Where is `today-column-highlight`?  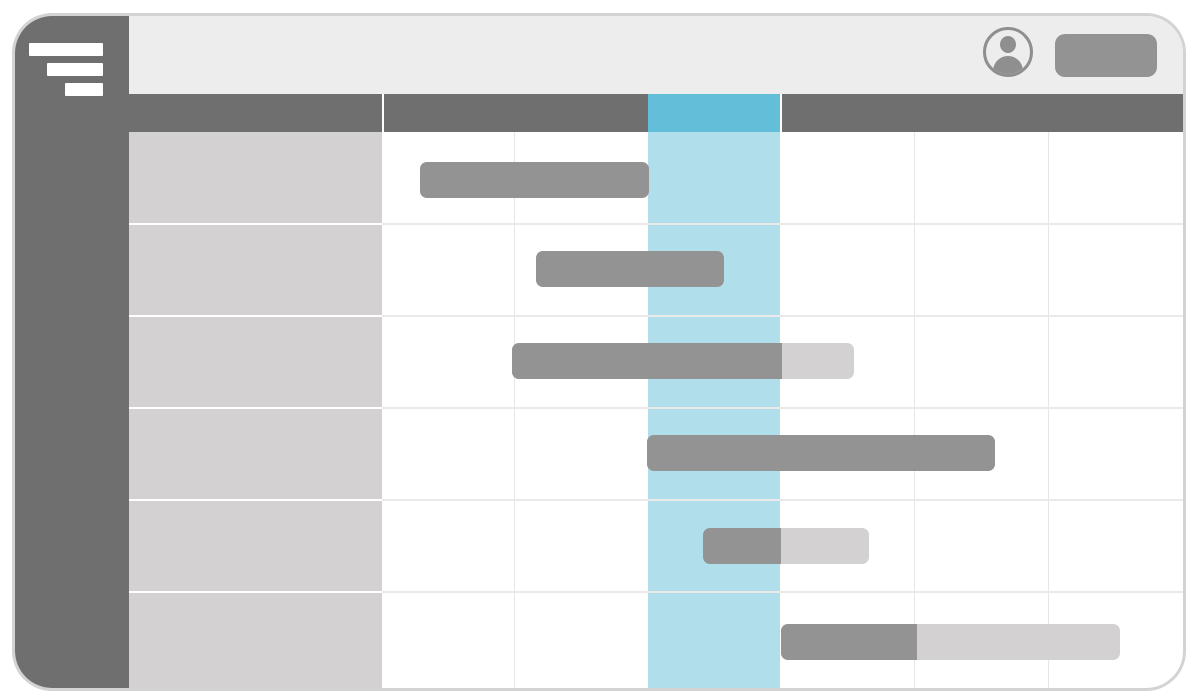
today-column-highlight is located at coordinates (714, 410).